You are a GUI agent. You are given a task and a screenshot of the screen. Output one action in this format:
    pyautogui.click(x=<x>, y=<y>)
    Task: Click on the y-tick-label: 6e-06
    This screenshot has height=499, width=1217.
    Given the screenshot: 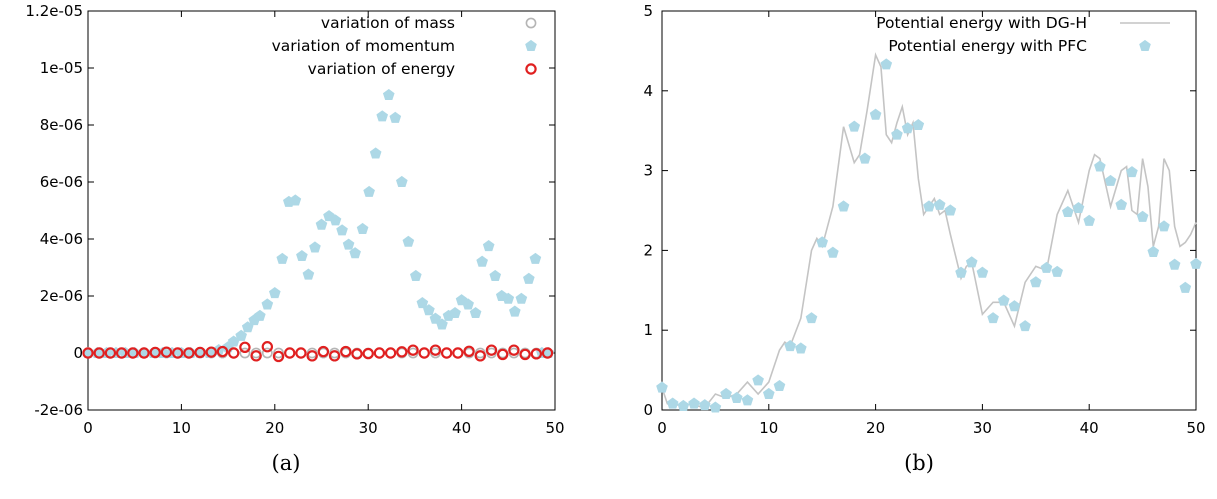 What is the action you would take?
    pyautogui.click(x=61, y=182)
    